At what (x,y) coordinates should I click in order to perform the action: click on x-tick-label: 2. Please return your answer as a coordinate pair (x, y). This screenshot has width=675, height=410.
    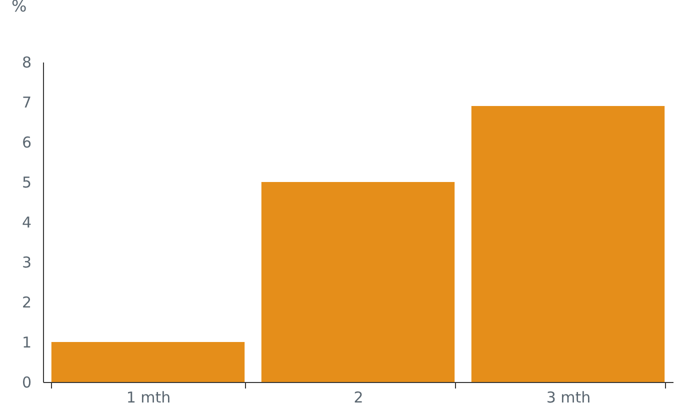
    Looking at the image, I should click on (359, 397).